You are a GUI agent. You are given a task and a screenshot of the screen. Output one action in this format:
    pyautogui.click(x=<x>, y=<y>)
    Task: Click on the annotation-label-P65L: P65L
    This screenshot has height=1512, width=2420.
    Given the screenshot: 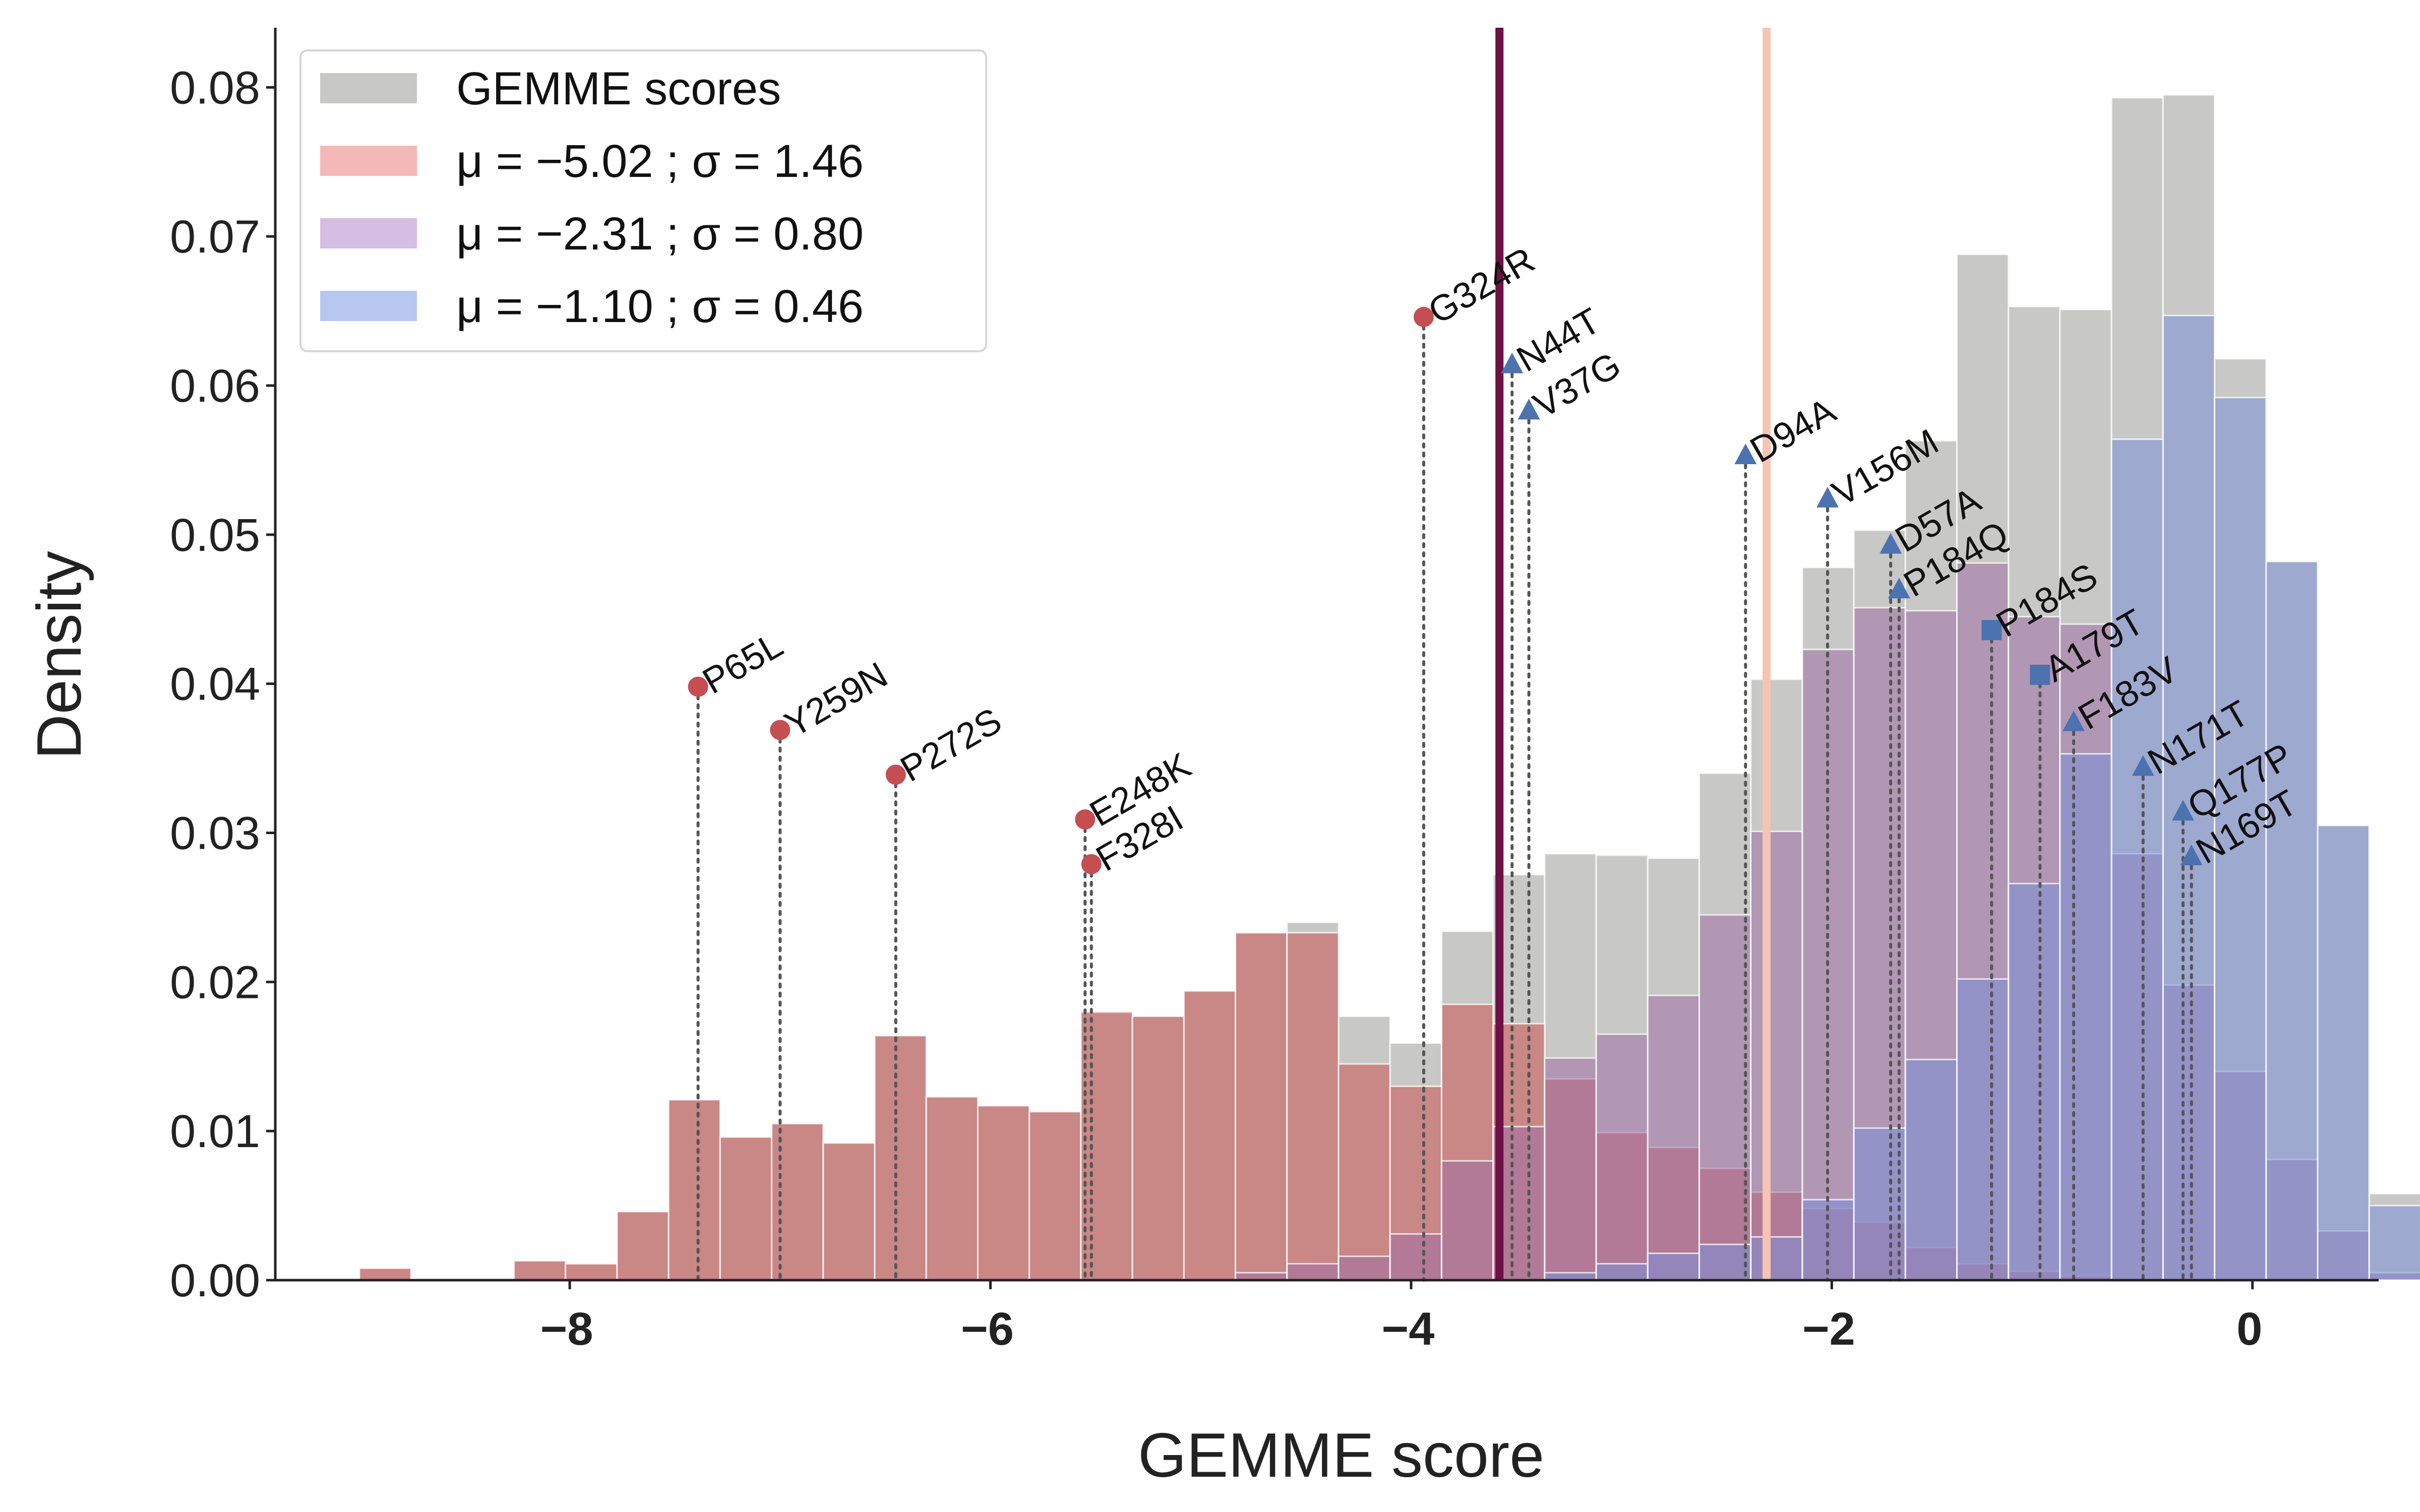 What is the action you would take?
    pyautogui.click(x=743, y=663)
    